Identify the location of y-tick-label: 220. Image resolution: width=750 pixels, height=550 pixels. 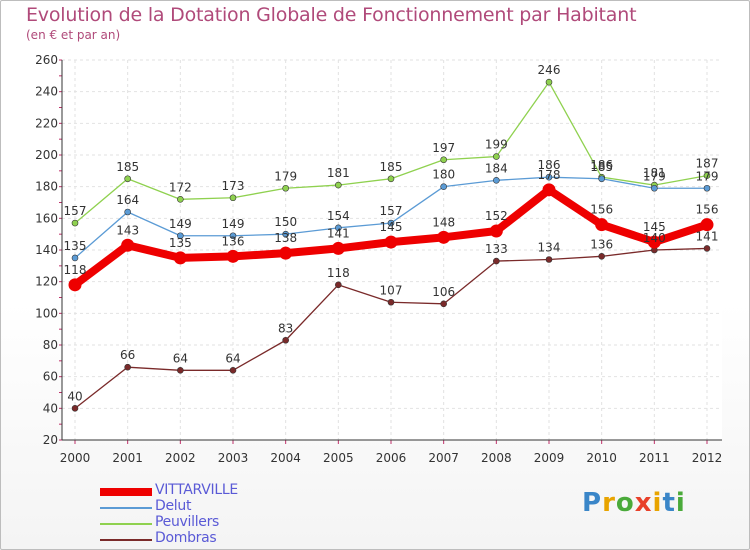
(46, 123).